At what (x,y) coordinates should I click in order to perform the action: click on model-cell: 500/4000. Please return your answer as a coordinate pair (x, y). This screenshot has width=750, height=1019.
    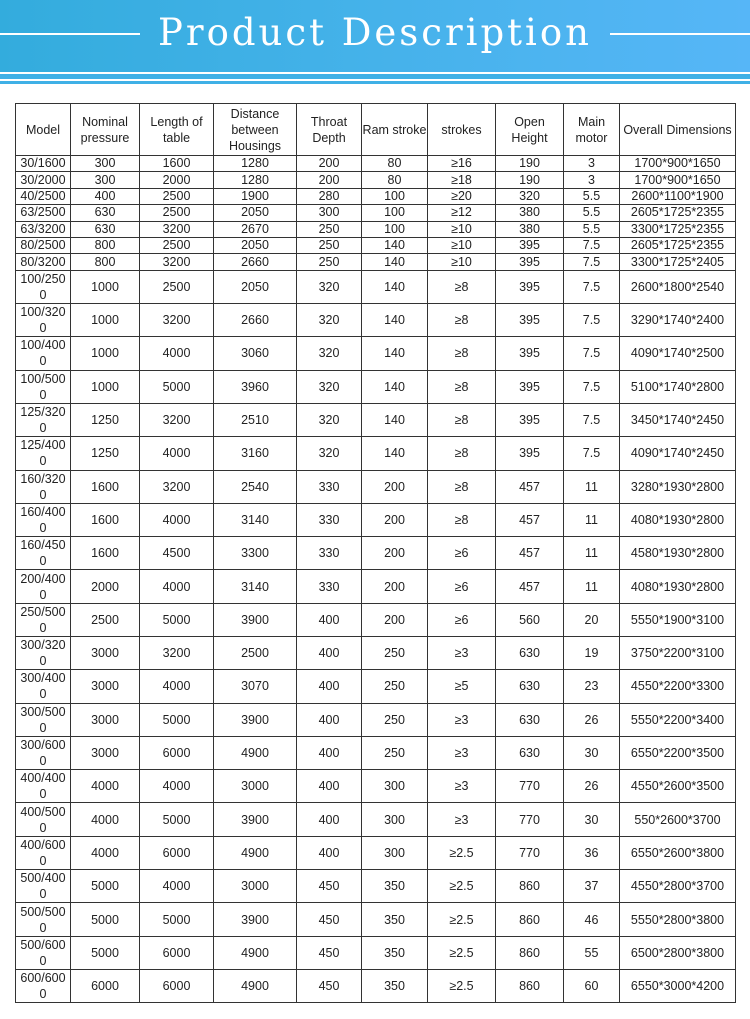
    Looking at the image, I should click on (43, 886).